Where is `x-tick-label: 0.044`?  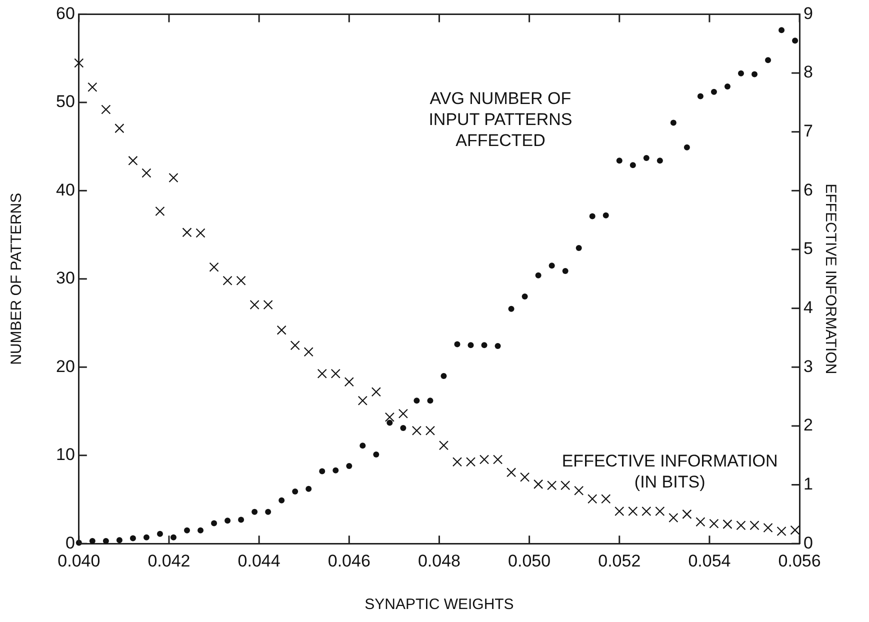
x-tick-label: 0.044 is located at coordinates (259, 560).